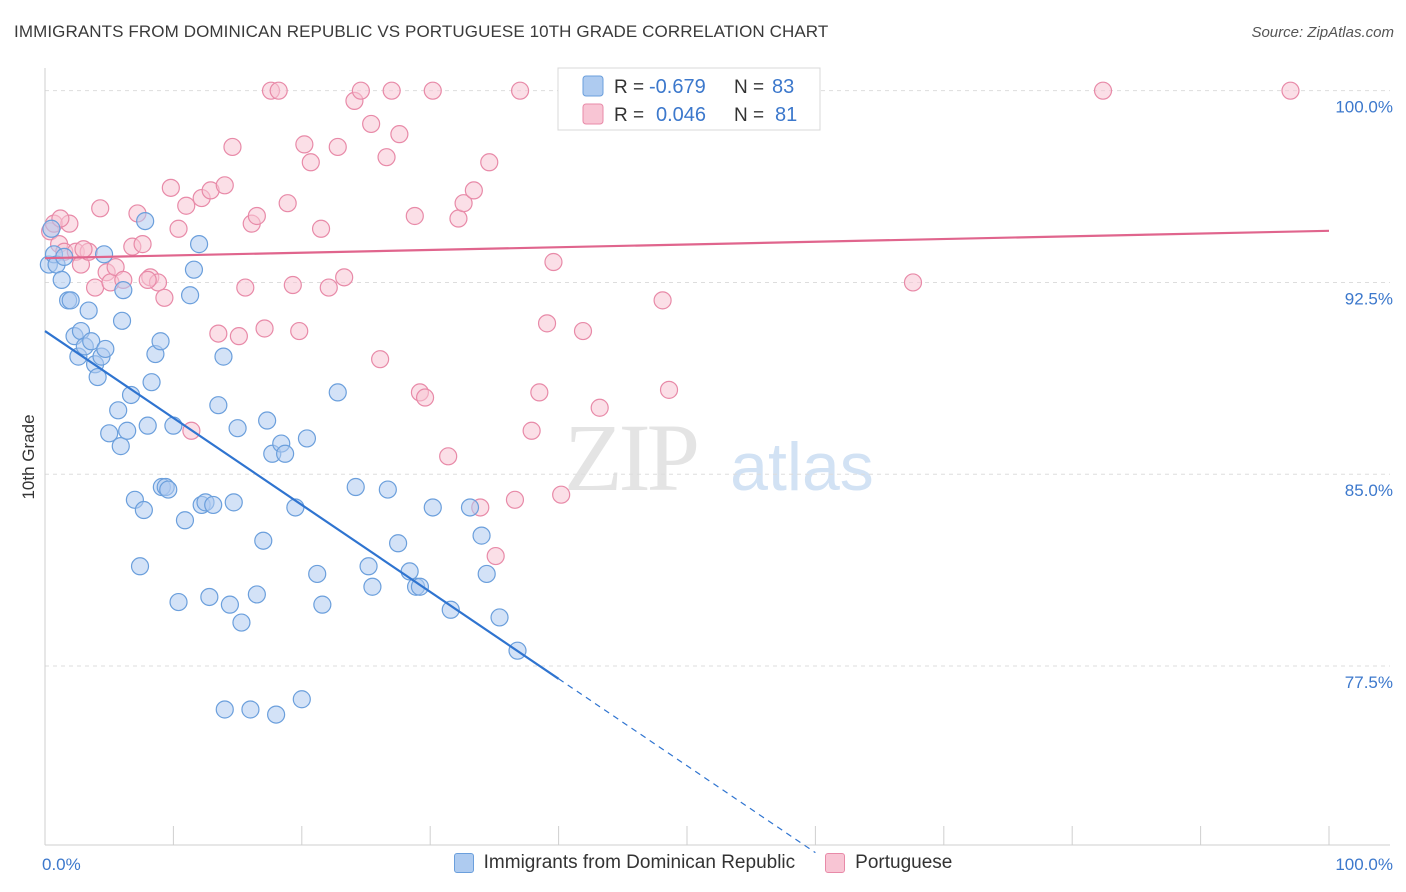  Describe the element at coordinates (629, 87) in the screenshot. I see `legend-r-label-blue: R =` at that location.